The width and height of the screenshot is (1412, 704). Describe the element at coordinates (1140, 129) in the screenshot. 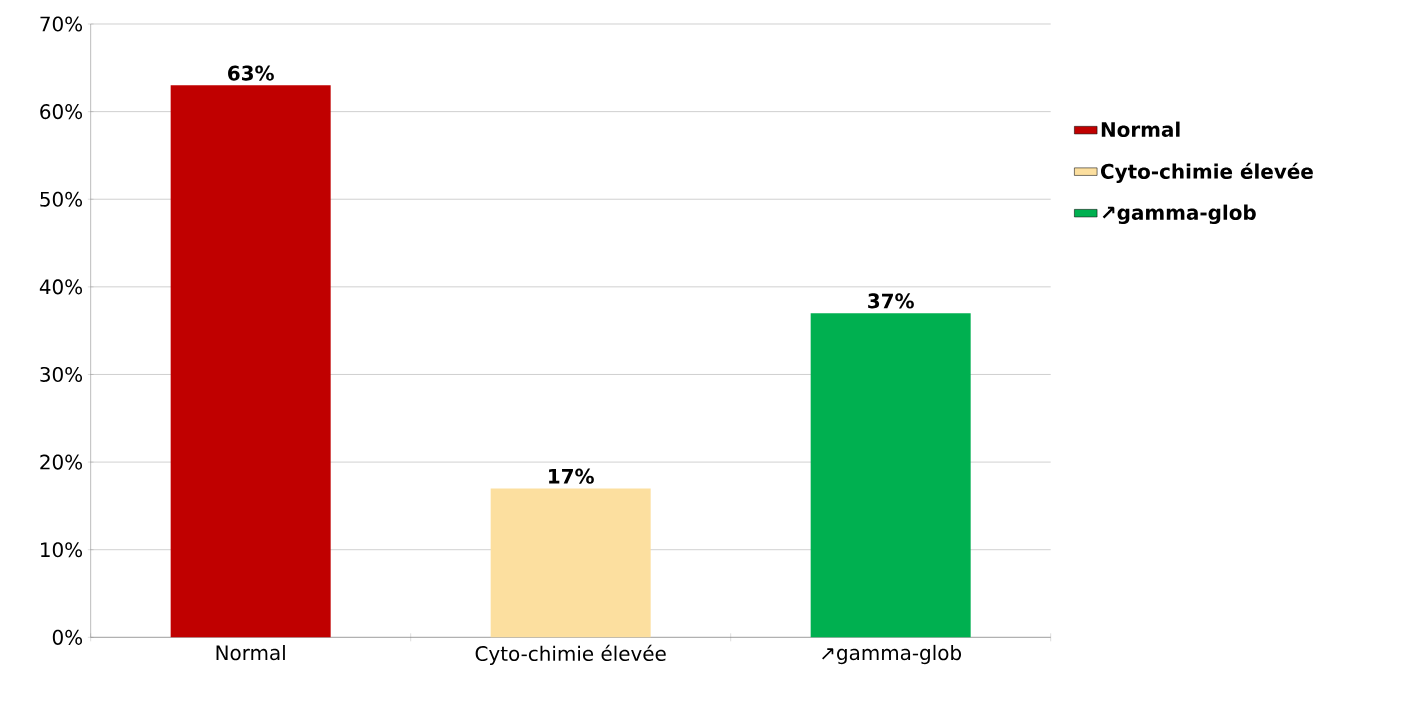

I see `legend-label: Normal` at that location.